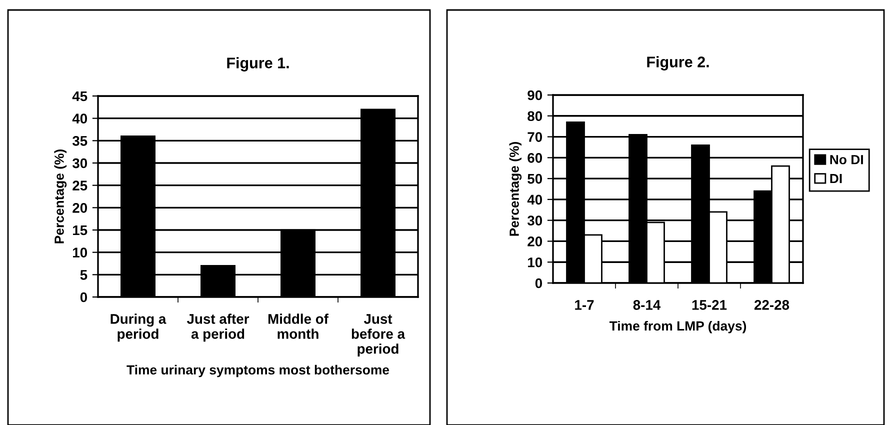  What do you see at coordinates (80, 96) in the screenshot?
I see `y-tick-label: 45` at bounding box center [80, 96].